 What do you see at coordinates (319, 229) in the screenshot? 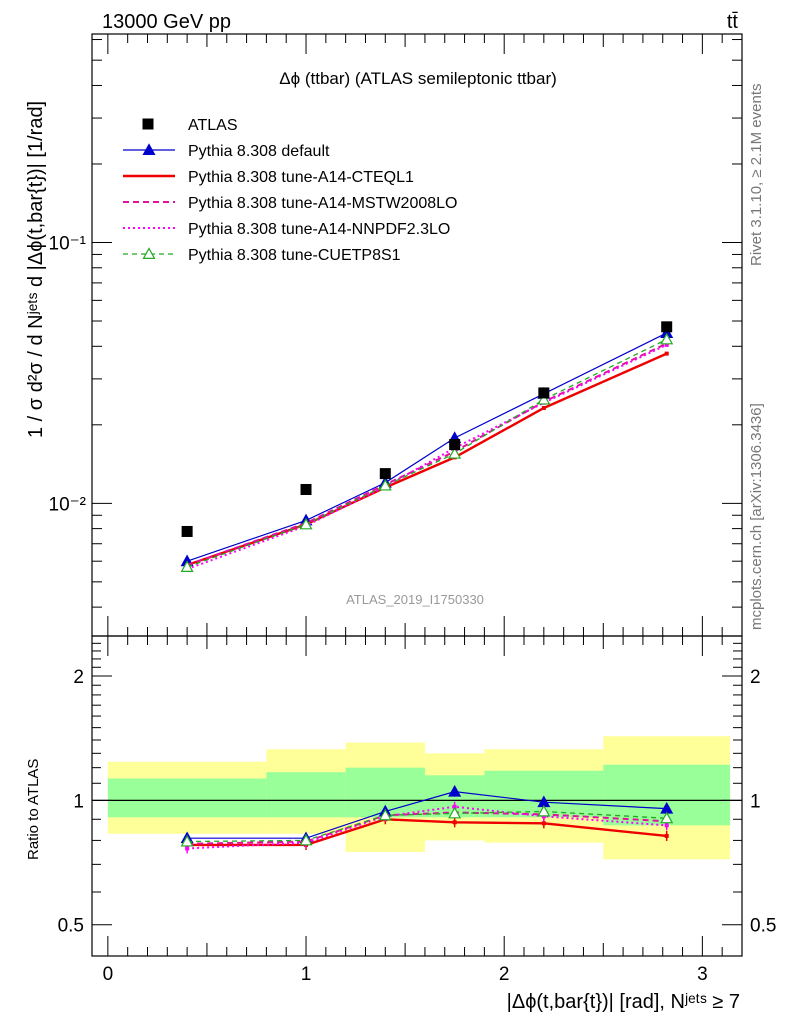
I see `legend-label: Pythia 8.308 tune-A14-NNPDF2.3LO` at bounding box center [319, 229].